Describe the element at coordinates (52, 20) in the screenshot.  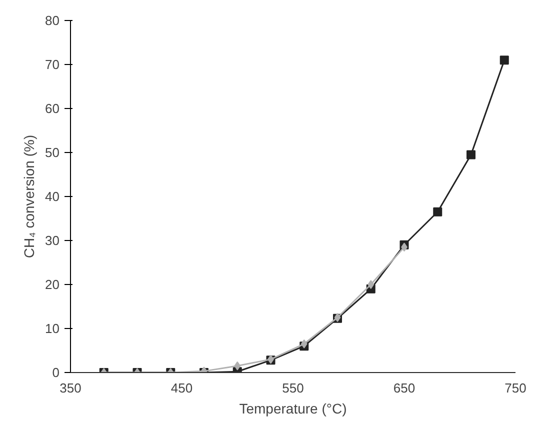
I see `y-tick-label: 80` at that location.